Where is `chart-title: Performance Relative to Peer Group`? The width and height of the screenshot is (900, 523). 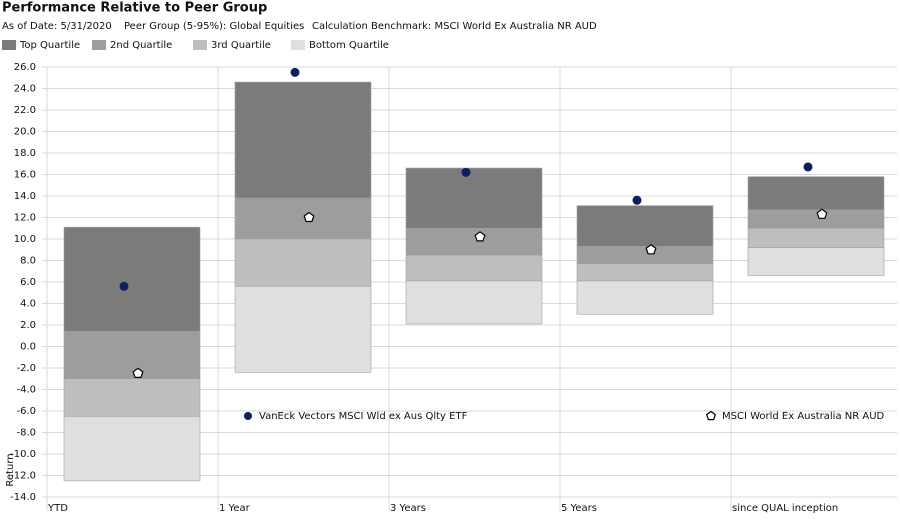 chart-title: Performance Relative to Peer Group is located at coordinates (134, 8).